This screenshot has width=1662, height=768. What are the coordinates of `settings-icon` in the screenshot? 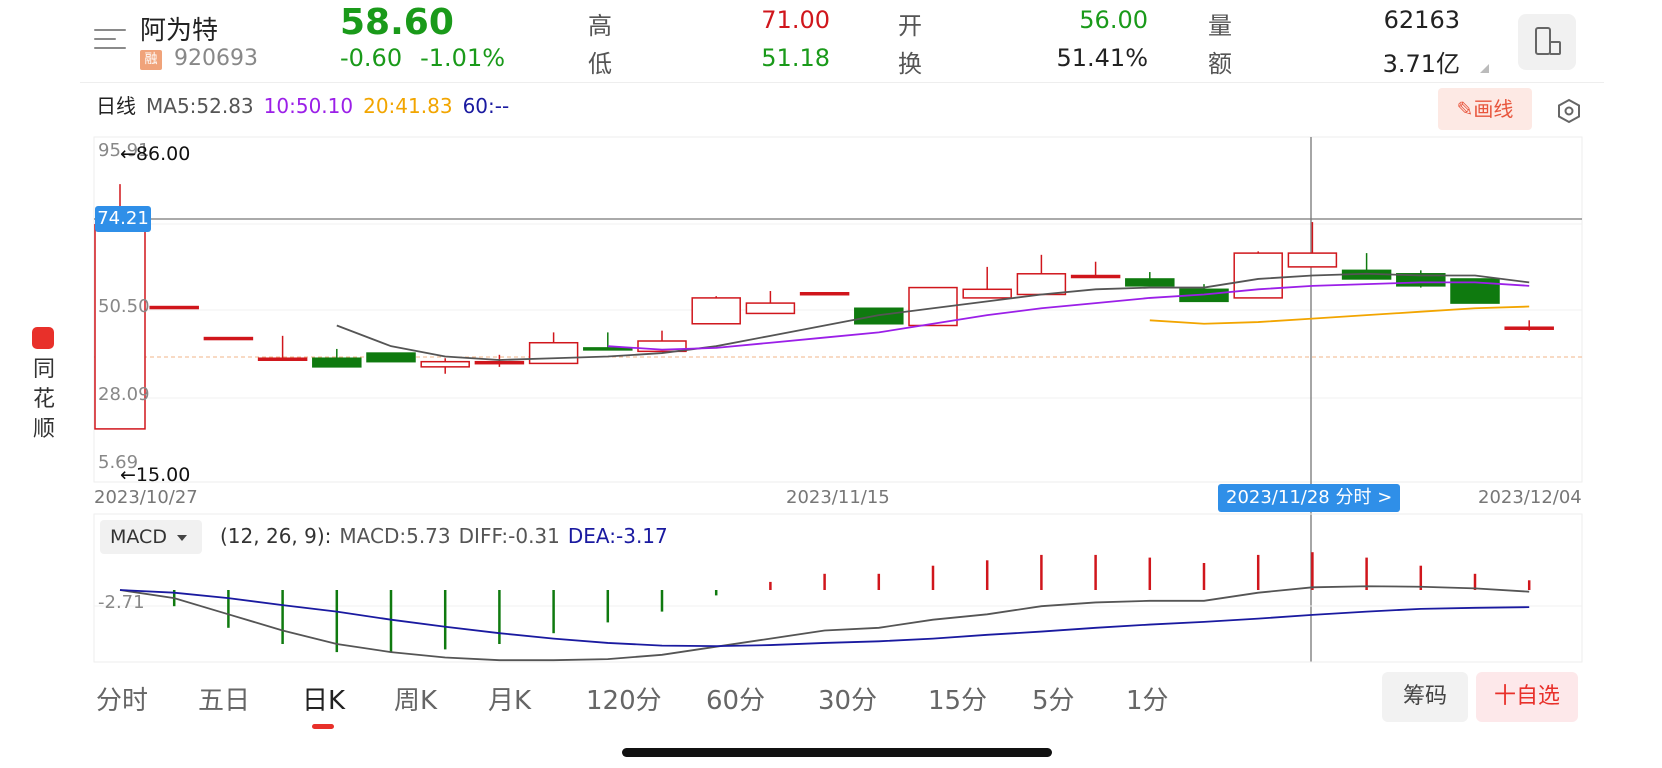 It's located at (1569, 111).